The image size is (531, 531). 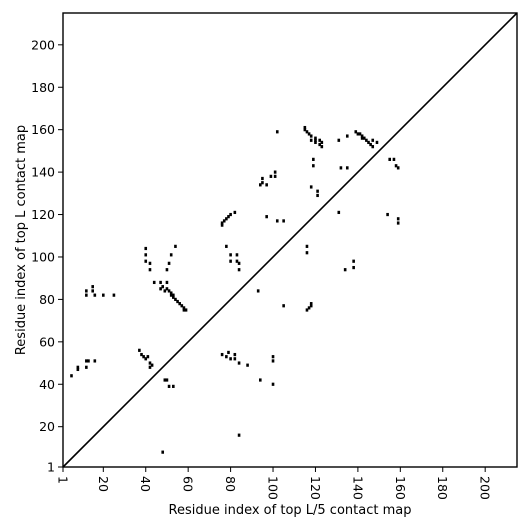 I want to click on y-axis-title: Residue index of top L contact map, so click(x=21, y=240).